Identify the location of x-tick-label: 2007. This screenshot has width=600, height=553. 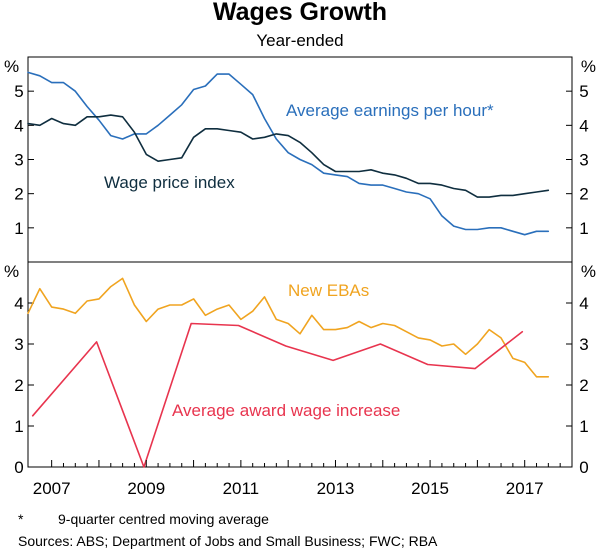
(52, 488).